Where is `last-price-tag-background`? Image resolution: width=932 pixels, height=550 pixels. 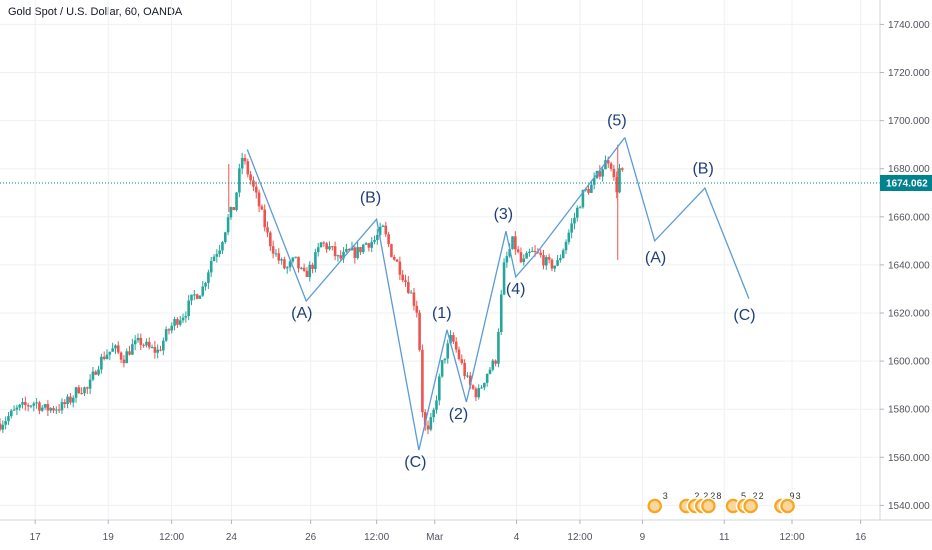 last-price-tag-background is located at coordinates (906, 182).